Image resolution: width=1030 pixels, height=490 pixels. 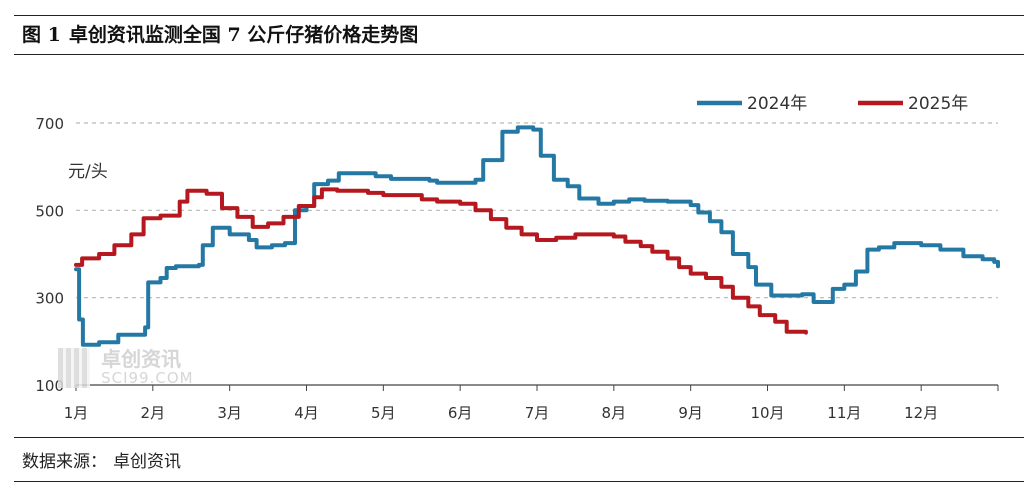 I want to click on y-tick-label: 700, so click(x=49, y=124).